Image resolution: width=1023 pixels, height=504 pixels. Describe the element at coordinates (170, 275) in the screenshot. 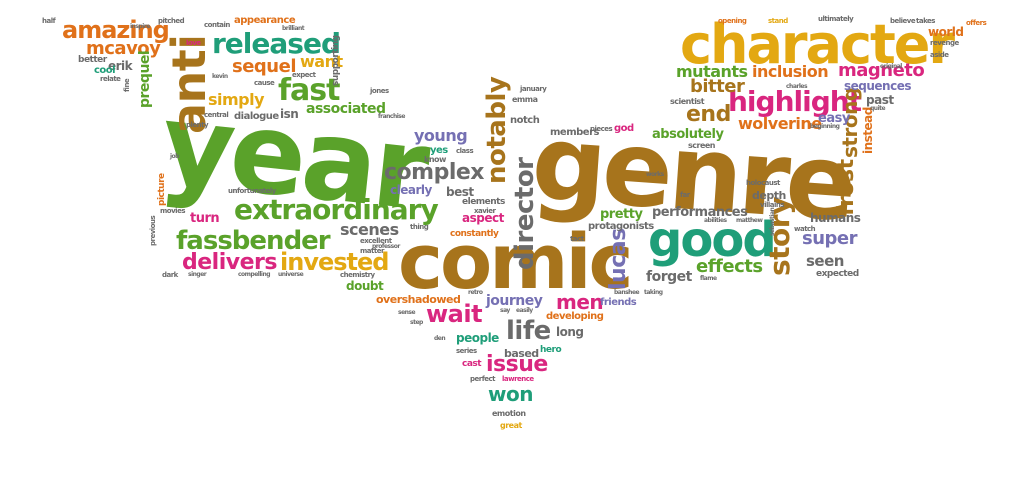

I see `word-dark: dark` at that location.